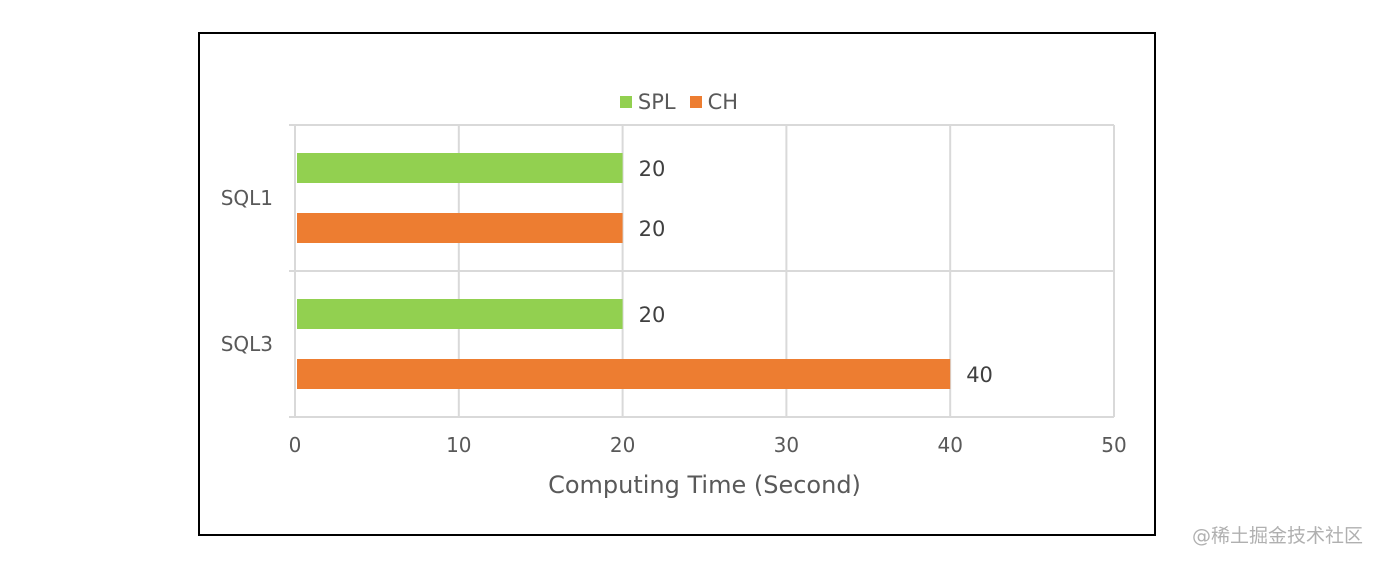  I want to click on x-tick-label-4: 40, so click(949, 445).